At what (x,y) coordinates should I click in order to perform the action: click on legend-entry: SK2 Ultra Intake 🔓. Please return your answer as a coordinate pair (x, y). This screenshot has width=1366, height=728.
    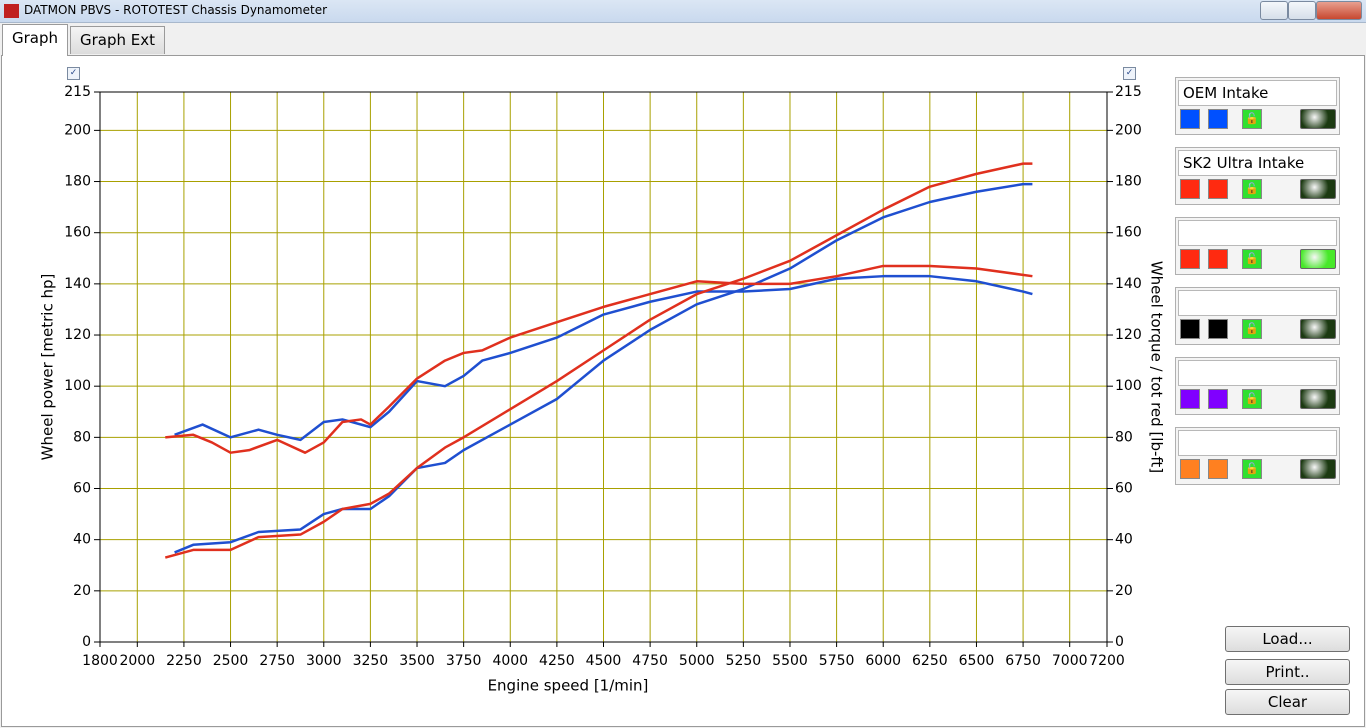
    Looking at the image, I should click on (1257, 176).